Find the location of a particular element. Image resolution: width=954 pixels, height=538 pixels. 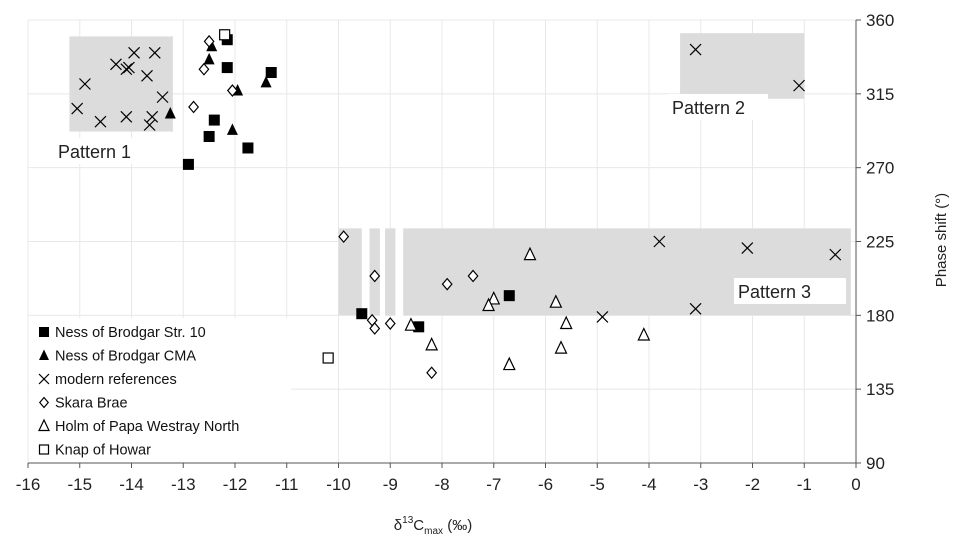

y-tick-labels: 90 135 180 225 270 315 360 is located at coordinates (880, 242).